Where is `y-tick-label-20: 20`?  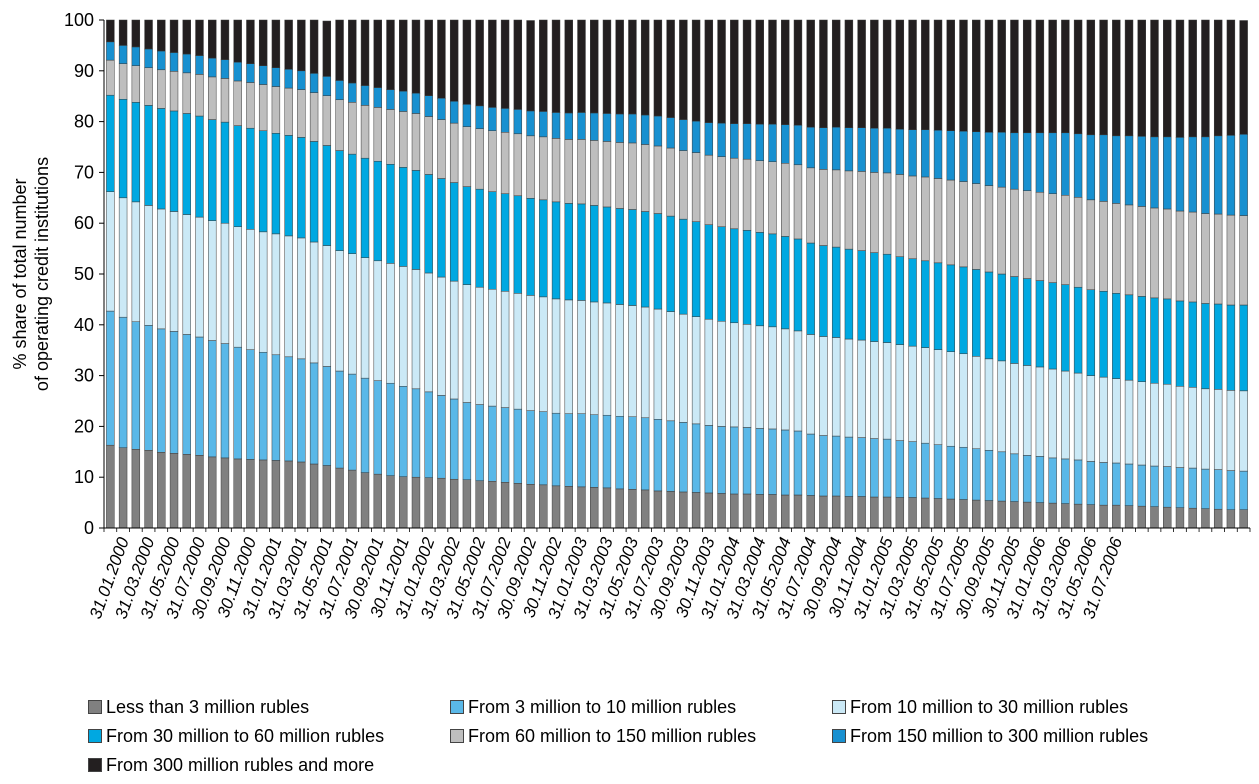
y-tick-label-20: 20 is located at coordinates (84, 426).